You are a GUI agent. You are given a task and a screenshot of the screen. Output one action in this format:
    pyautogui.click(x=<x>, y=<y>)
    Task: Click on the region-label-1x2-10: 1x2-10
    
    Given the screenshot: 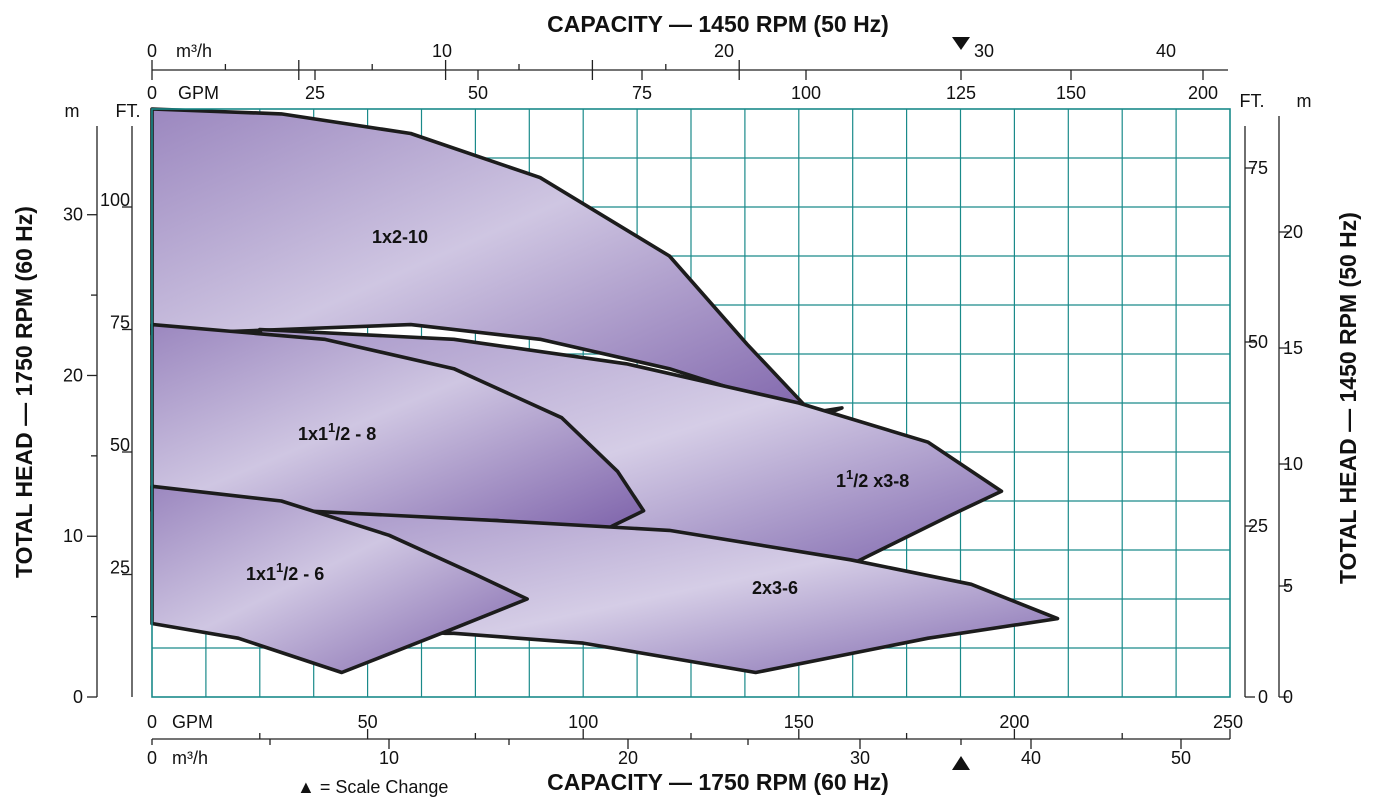 What is the action you would take?
    pyautogui.click(x=400, y=237)
    